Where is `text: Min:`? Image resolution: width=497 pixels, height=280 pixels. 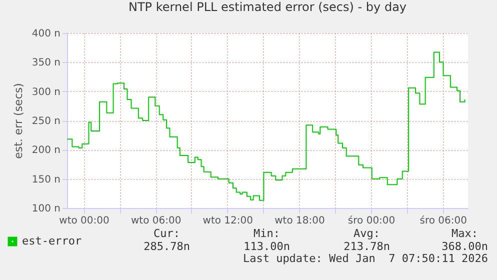 text: Min: is located at coordinates (267, 233).